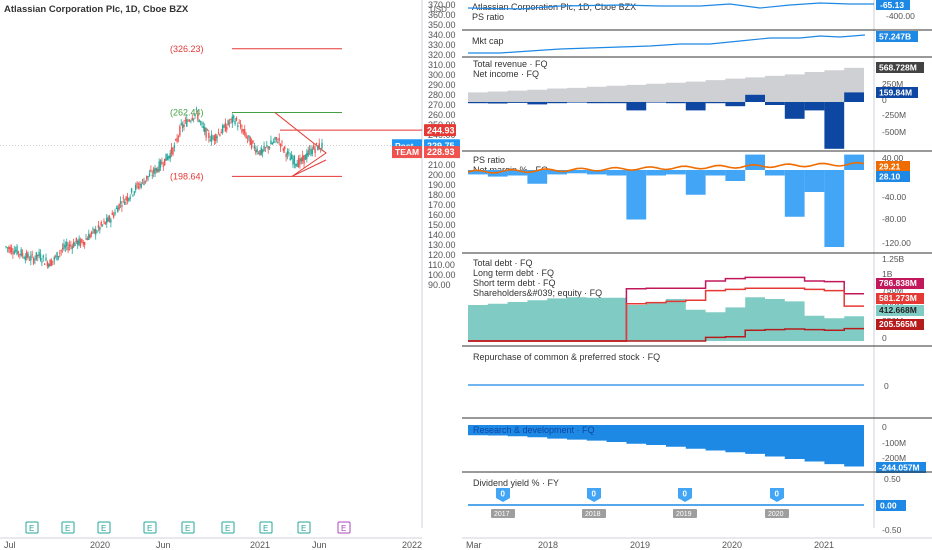 The image size is (932, 550). What do you see at coordinates (892, 5) in the screenshot?
I see `pane-ps-value: -65.13` at bounding box center [892, 5].